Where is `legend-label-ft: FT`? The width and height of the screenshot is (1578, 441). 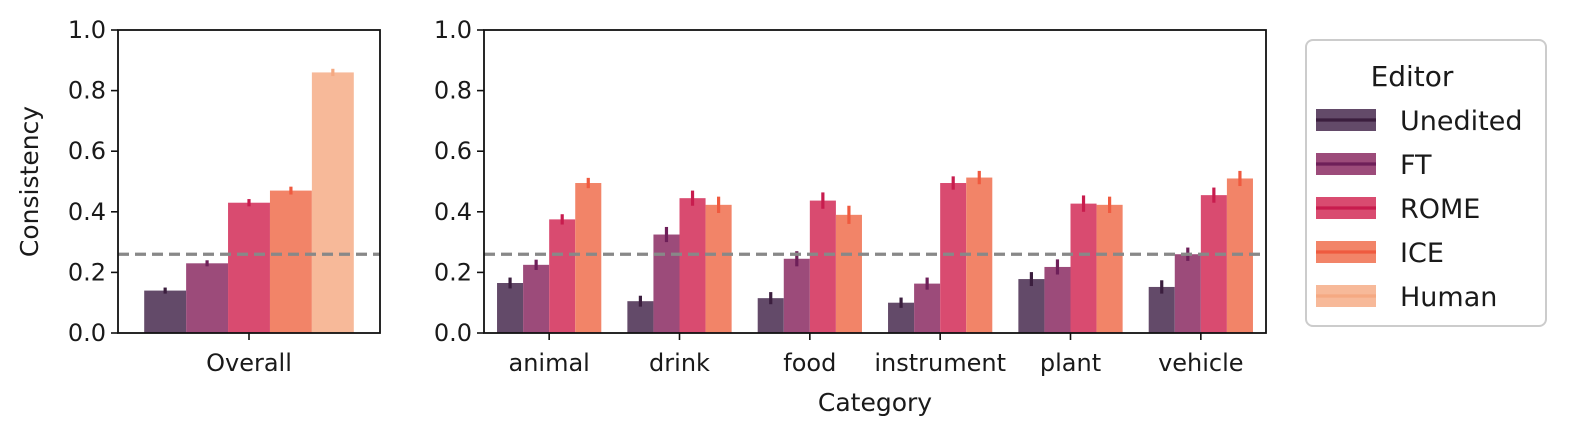
legend-label-ft: FT is located at coordinates (1416, 165).